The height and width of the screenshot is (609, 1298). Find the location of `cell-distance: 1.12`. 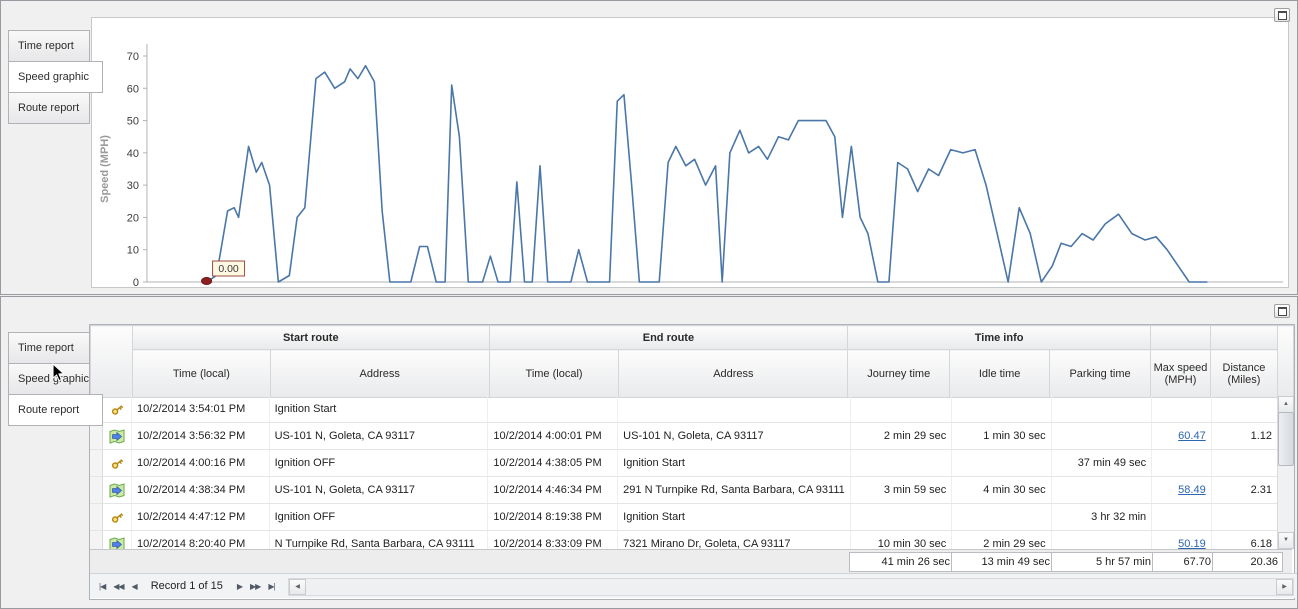

cell-distance: 1.12 is located at coordinates (1244, 436).